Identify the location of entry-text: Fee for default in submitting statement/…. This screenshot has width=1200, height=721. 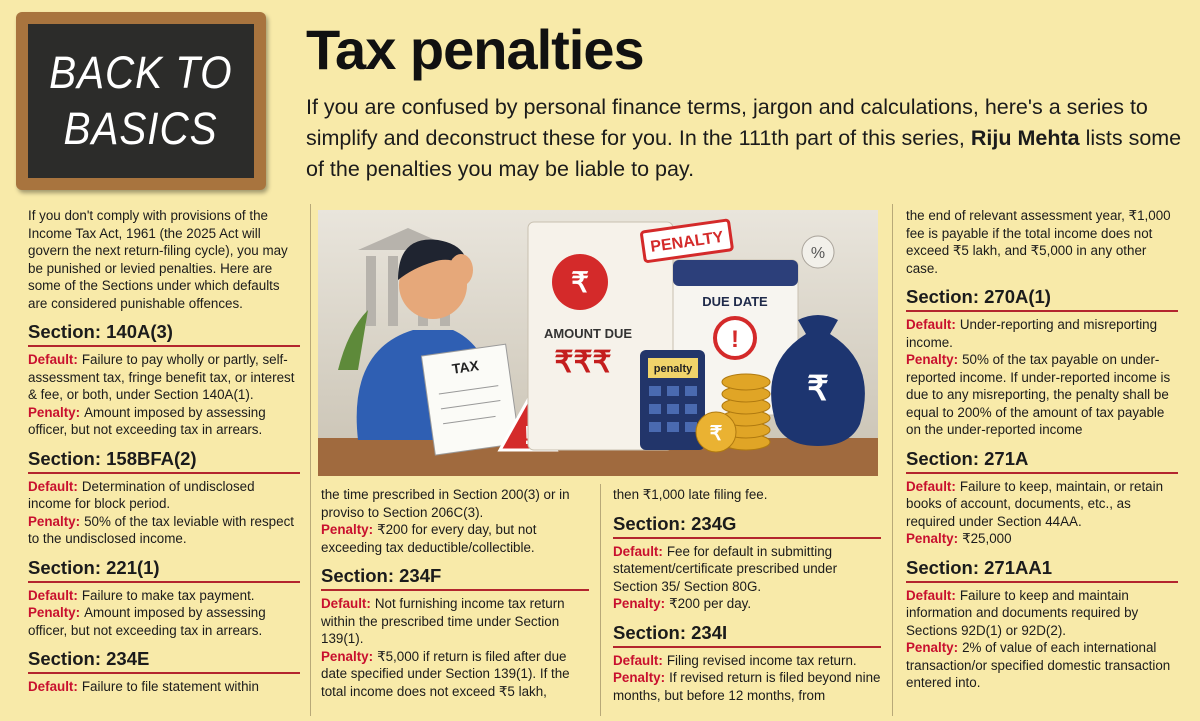
(725, 568).